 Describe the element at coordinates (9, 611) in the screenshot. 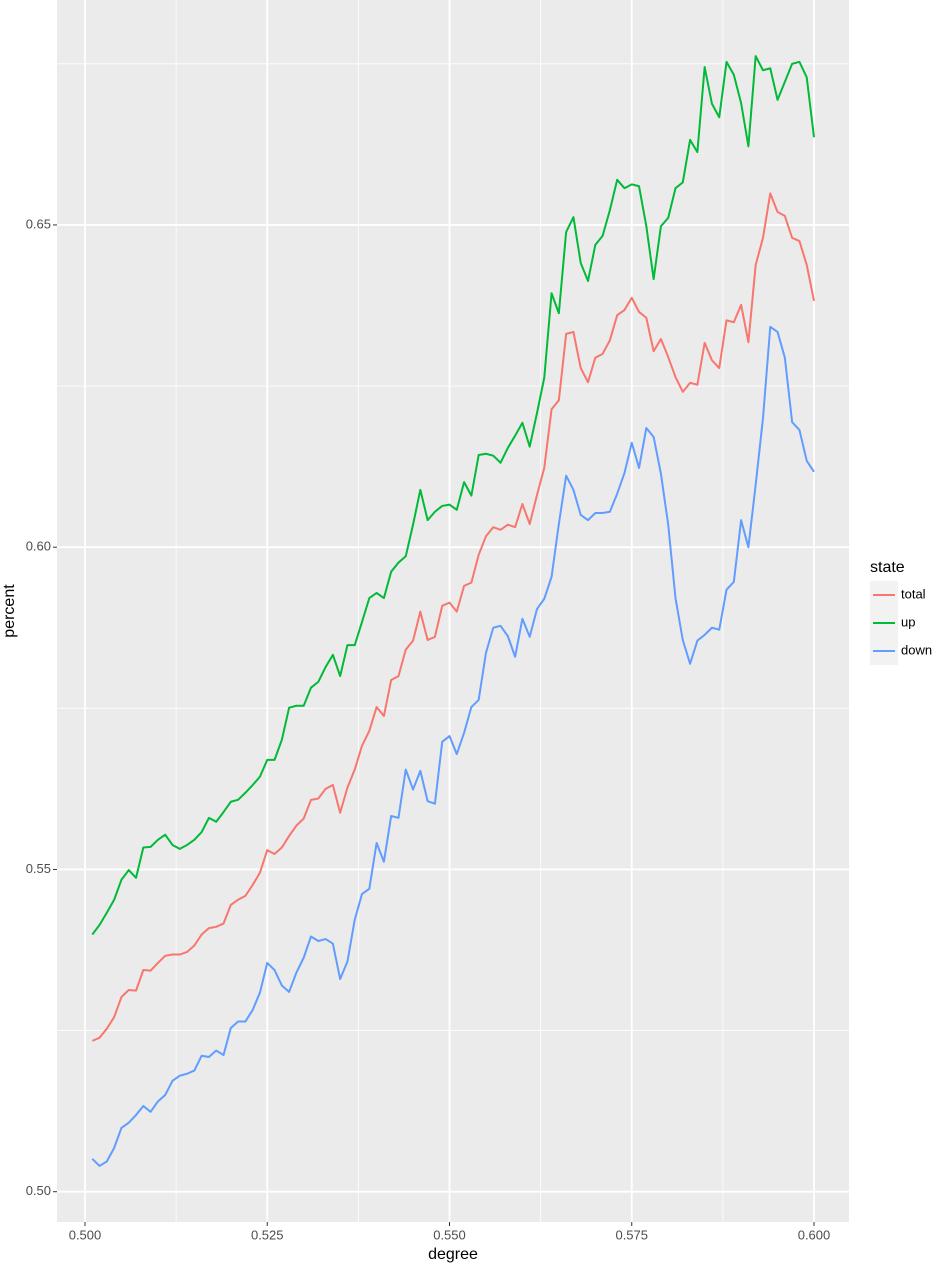

I see `y-axis-title: percent` at that location.